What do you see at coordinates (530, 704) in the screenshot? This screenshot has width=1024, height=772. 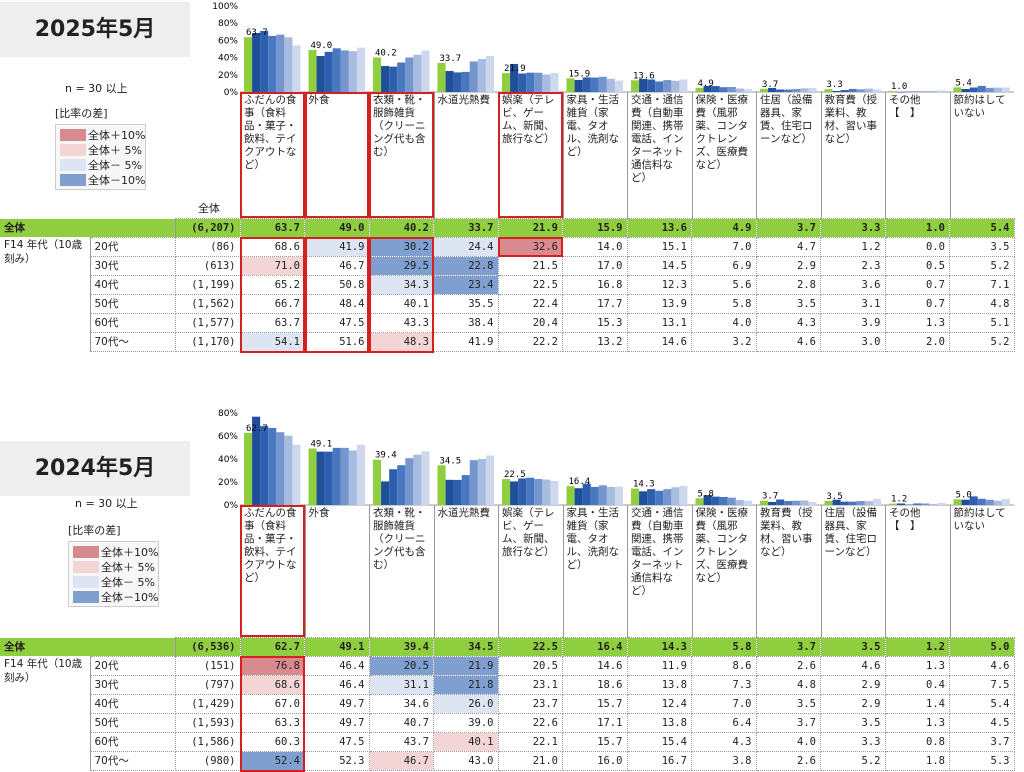 I see `table-cell: 23.7` at bounding box center [530, 704].